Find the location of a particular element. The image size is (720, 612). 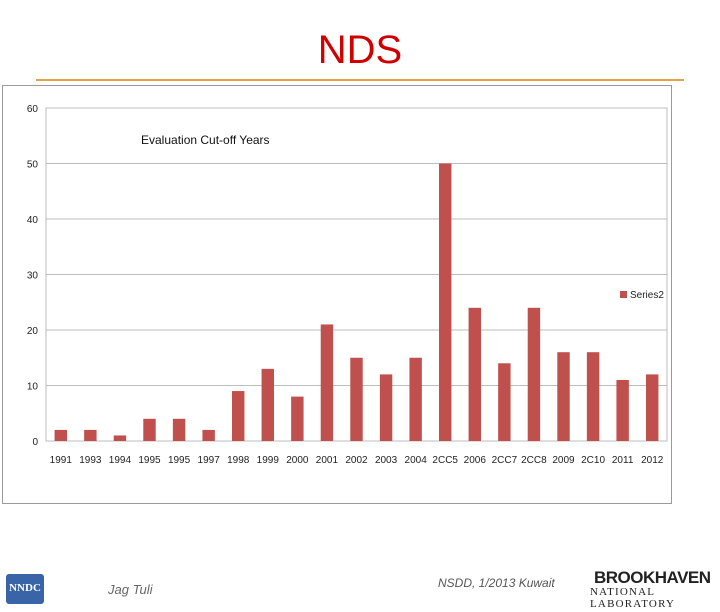

x-tick-label: 1998 is located at coordinates (238, 460).